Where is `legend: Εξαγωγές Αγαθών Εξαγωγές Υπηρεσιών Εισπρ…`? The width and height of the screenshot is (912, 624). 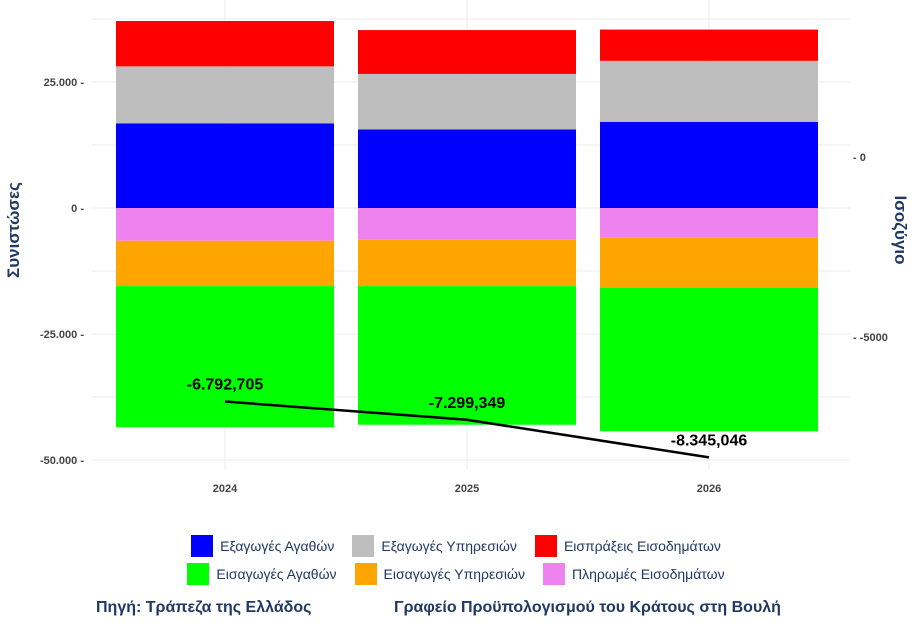 legend: Εξαγωγές Αγαθών Εξαγωγές Υπηρεσιών Εισπρ… is located at coordinates (456, 560).